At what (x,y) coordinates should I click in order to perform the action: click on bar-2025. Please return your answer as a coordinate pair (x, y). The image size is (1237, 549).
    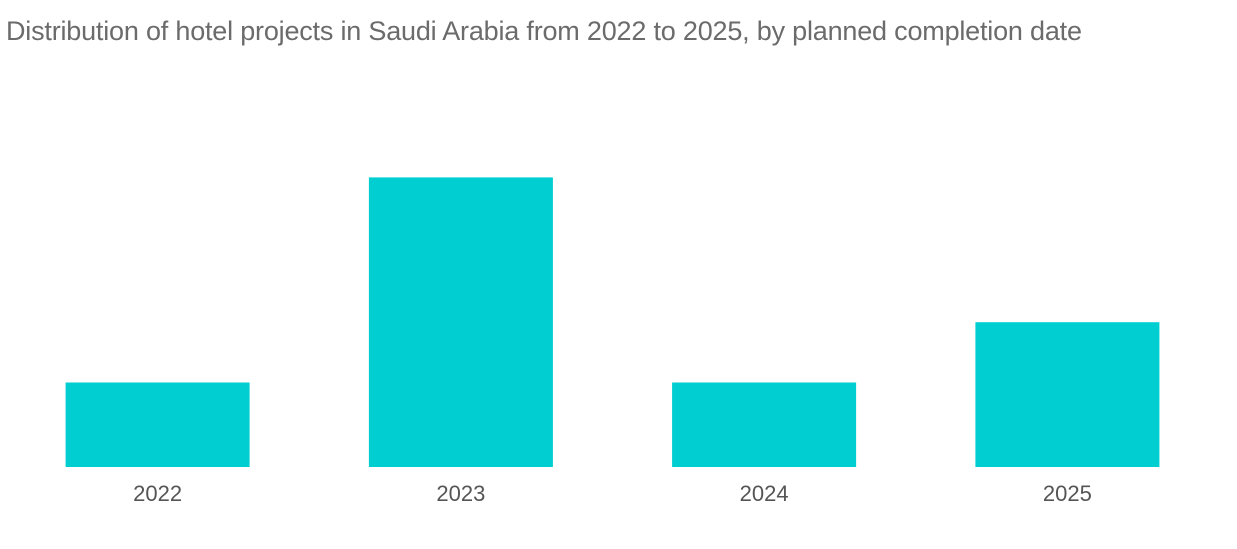
    Looking at the image, I should click on (1067, 394).